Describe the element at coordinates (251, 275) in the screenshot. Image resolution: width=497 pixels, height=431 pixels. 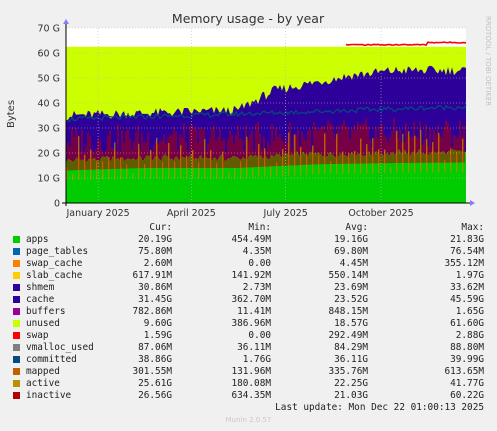
I see `legend-min-value: 141.92M` at that location.